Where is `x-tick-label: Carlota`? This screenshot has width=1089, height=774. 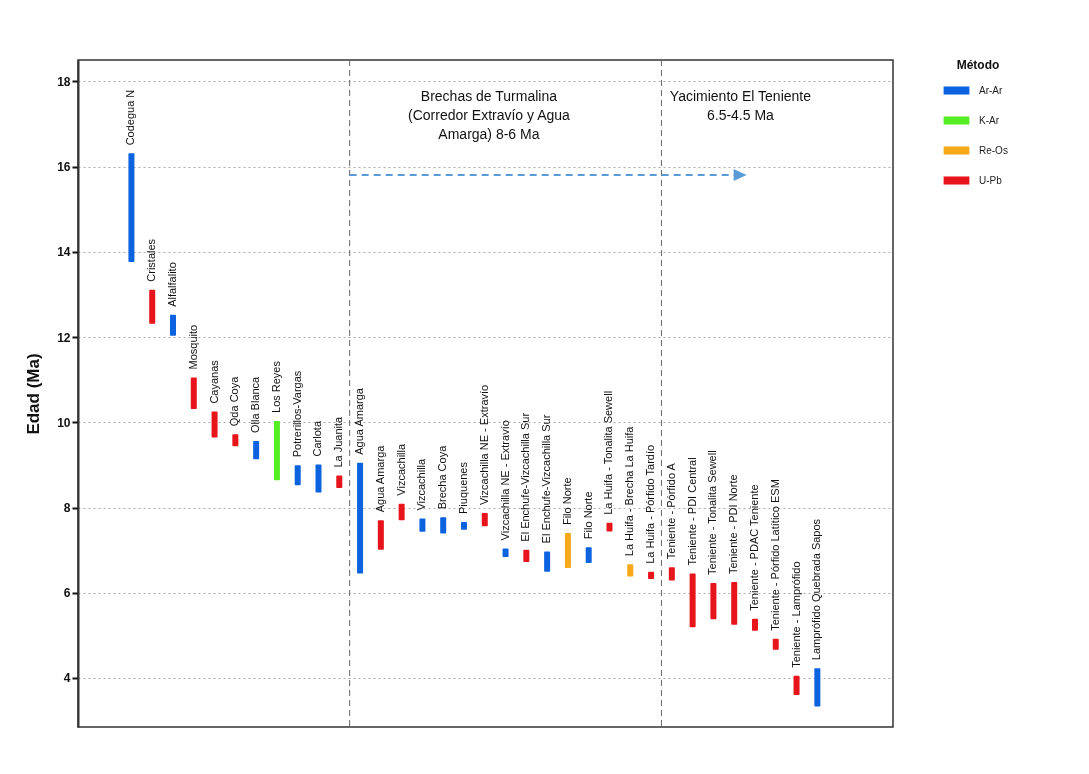 x-tick-label: Carlota is located at coordinates (317, 438).